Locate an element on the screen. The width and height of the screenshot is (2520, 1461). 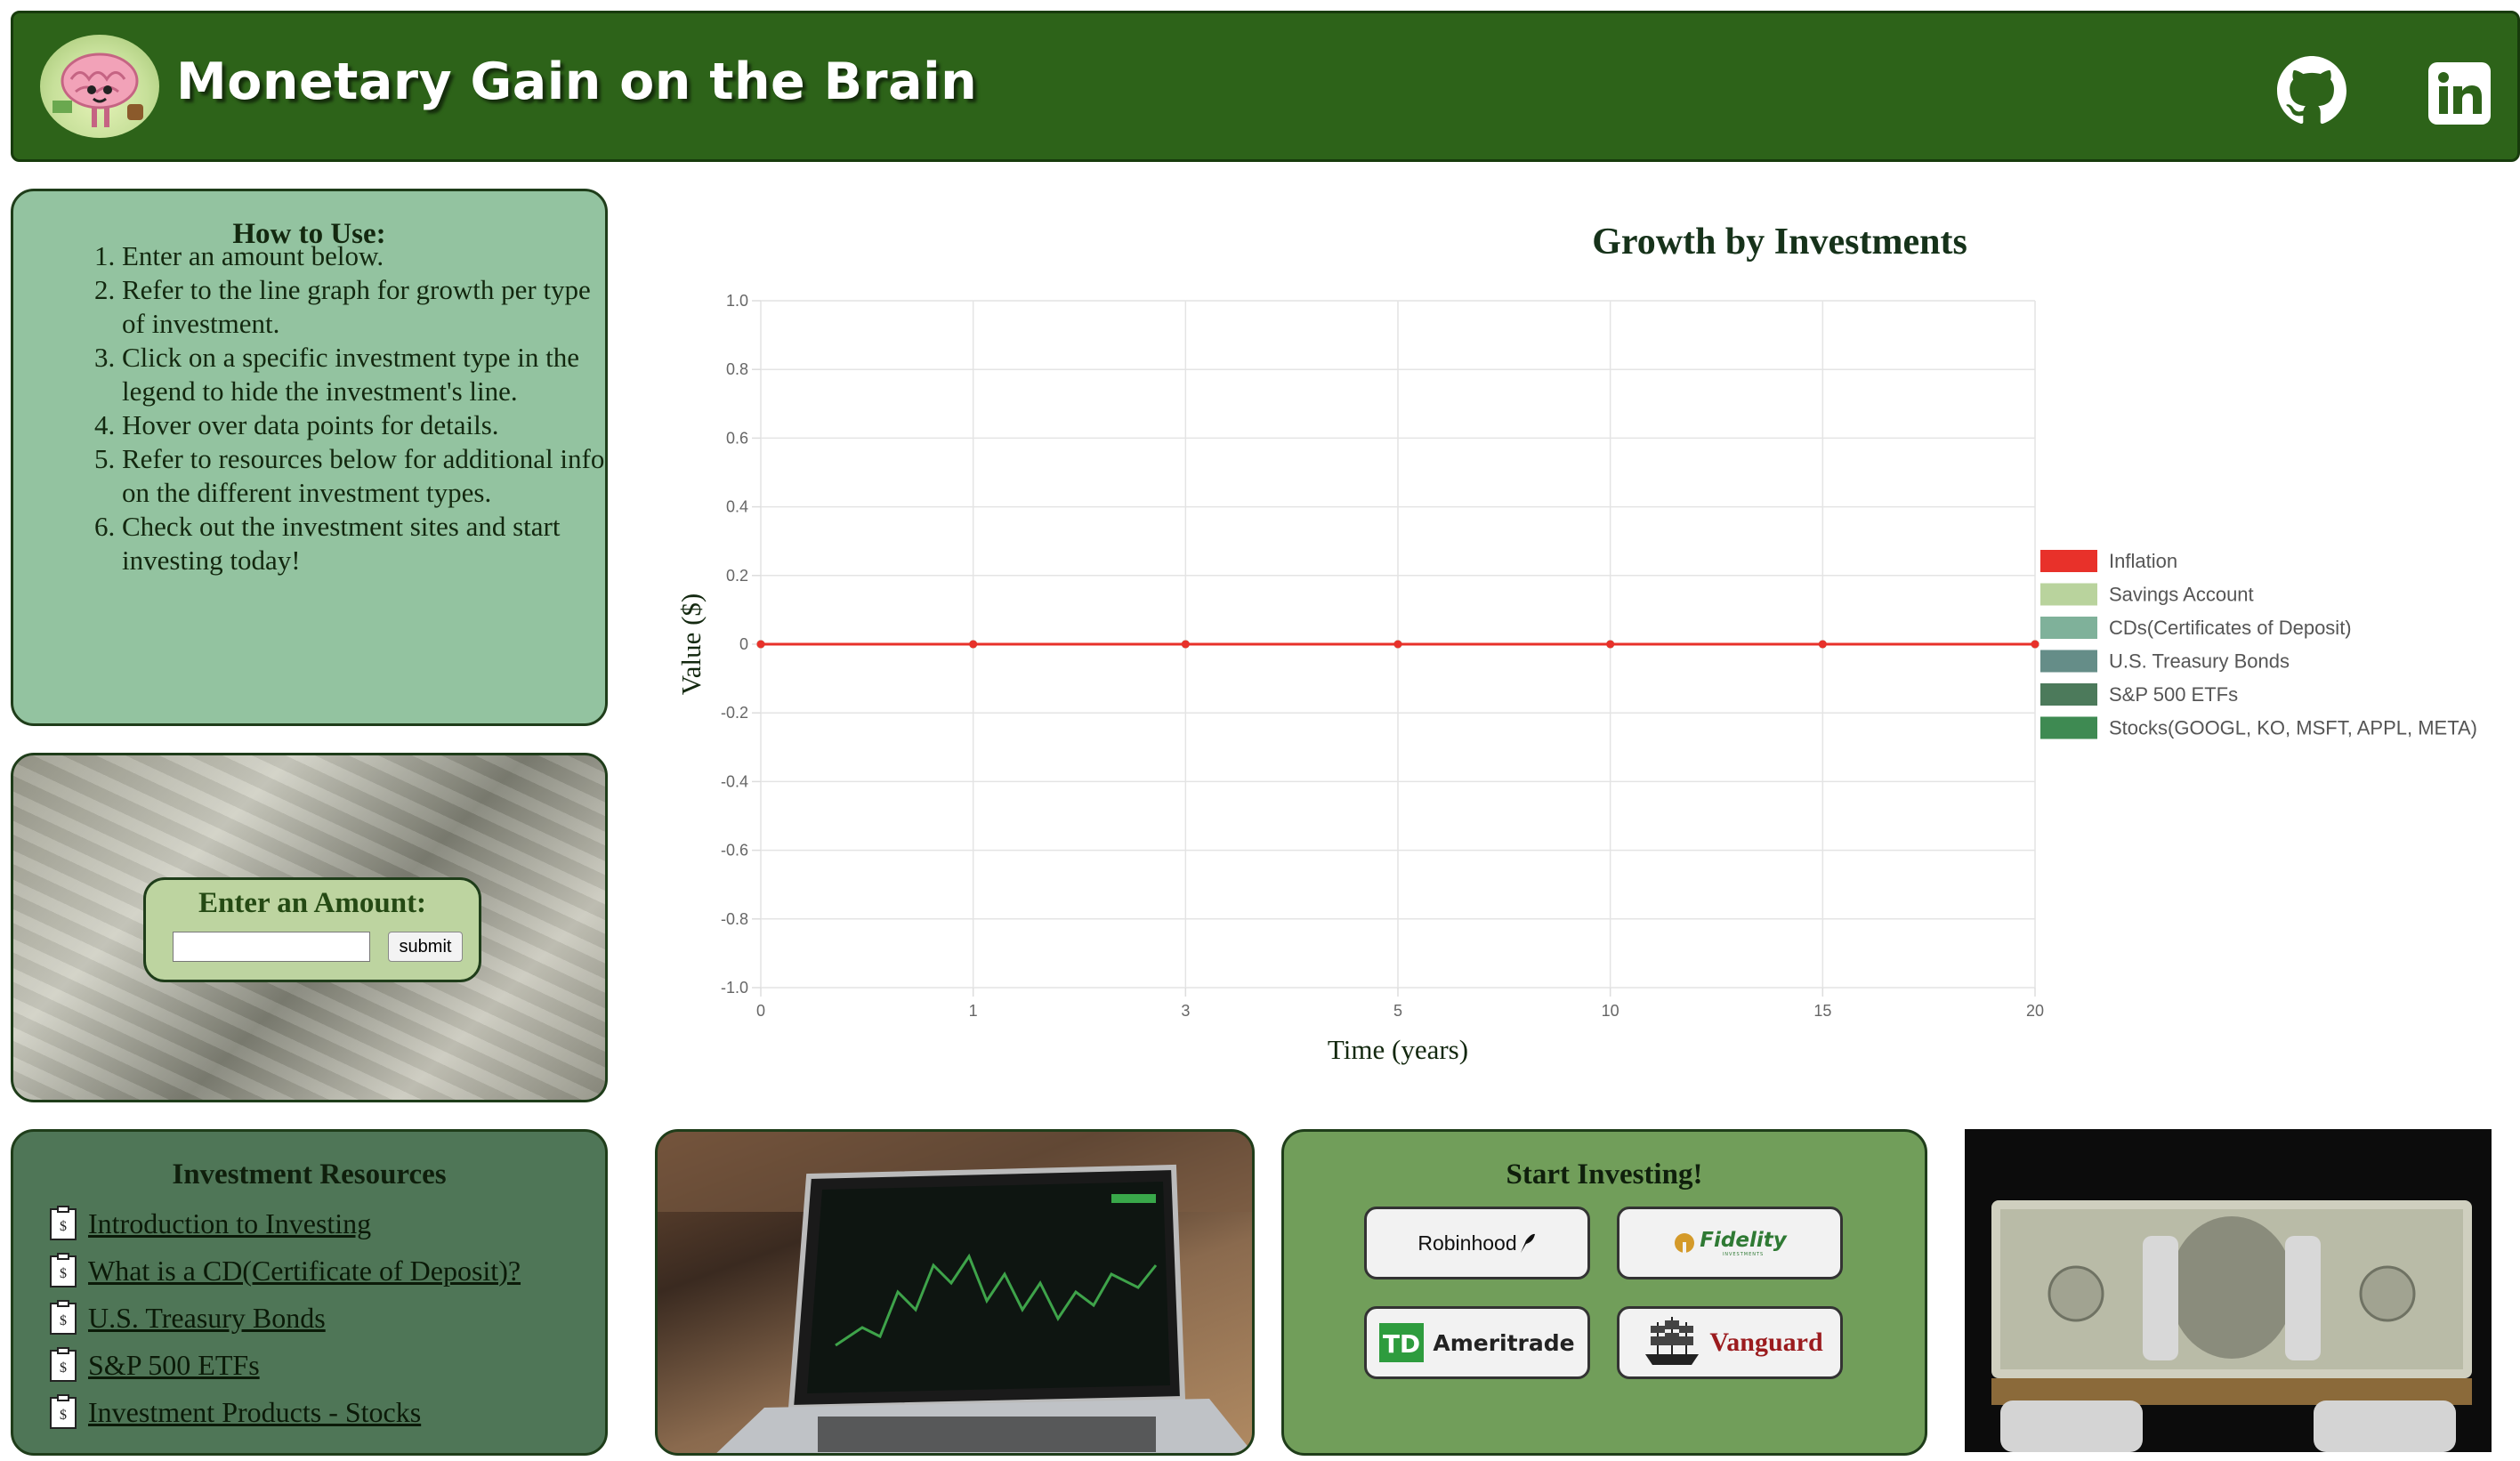
x-axis-ticks: 0 1 3 5 10 15 20 is located at coordinates (1400, 1004).